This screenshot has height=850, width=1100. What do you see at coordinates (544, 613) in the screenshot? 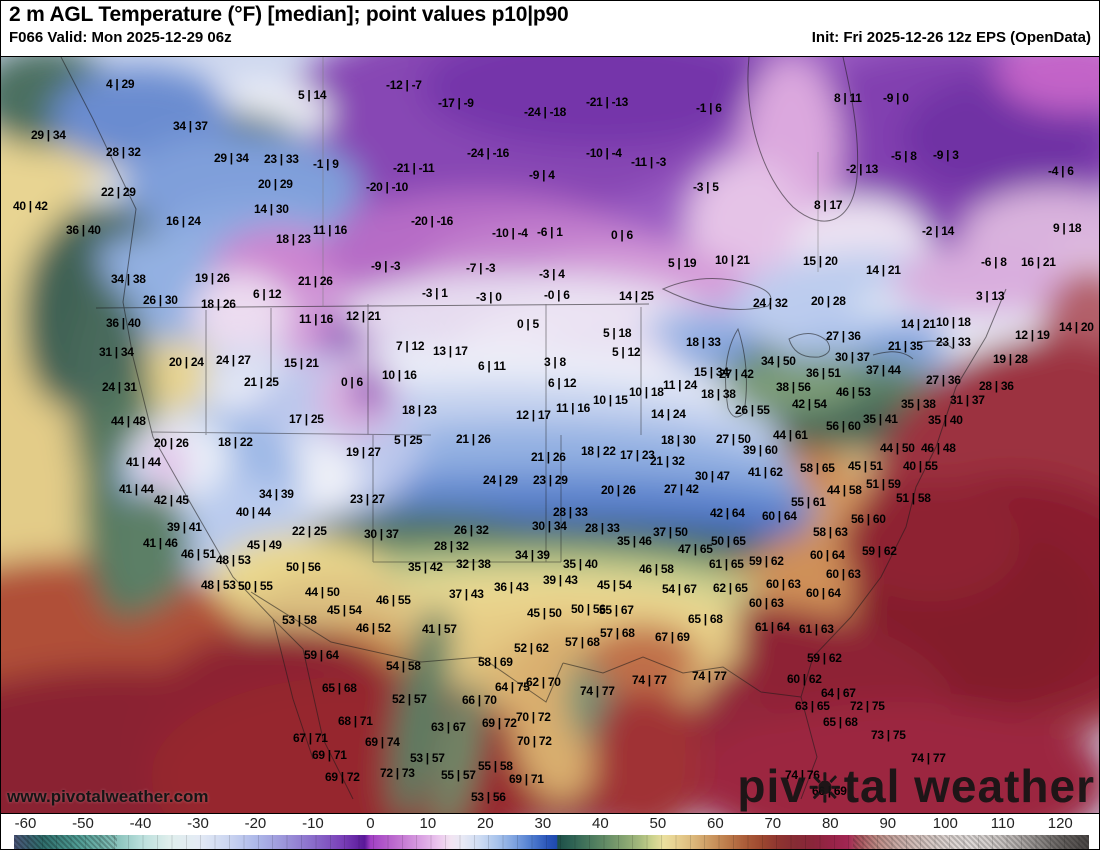
I see `point-value: 45 | 50` at bounding box center [544, 613].